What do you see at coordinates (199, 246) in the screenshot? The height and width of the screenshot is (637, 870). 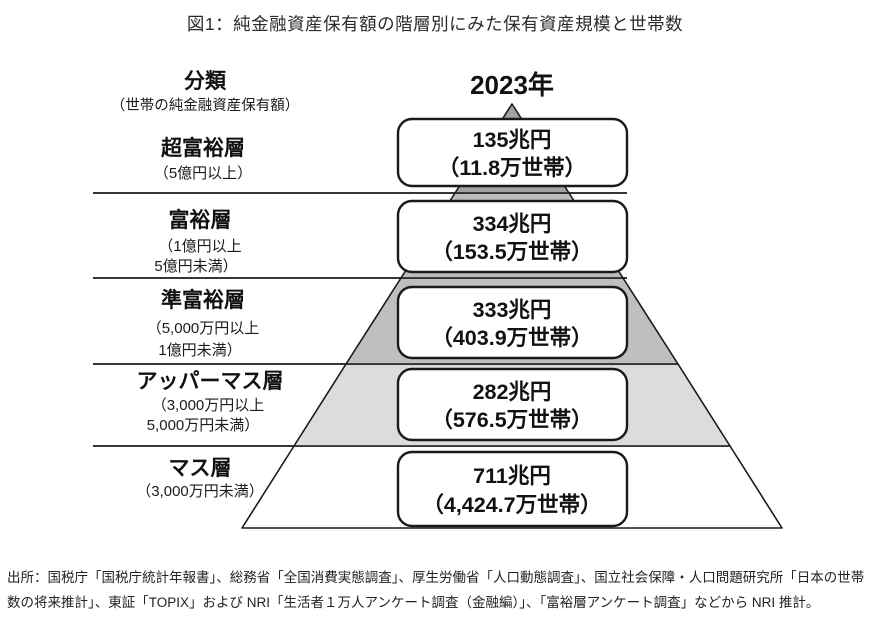 I see `tier-range-affluent-line1: （1億円以上` at bounding box center [199, 246].